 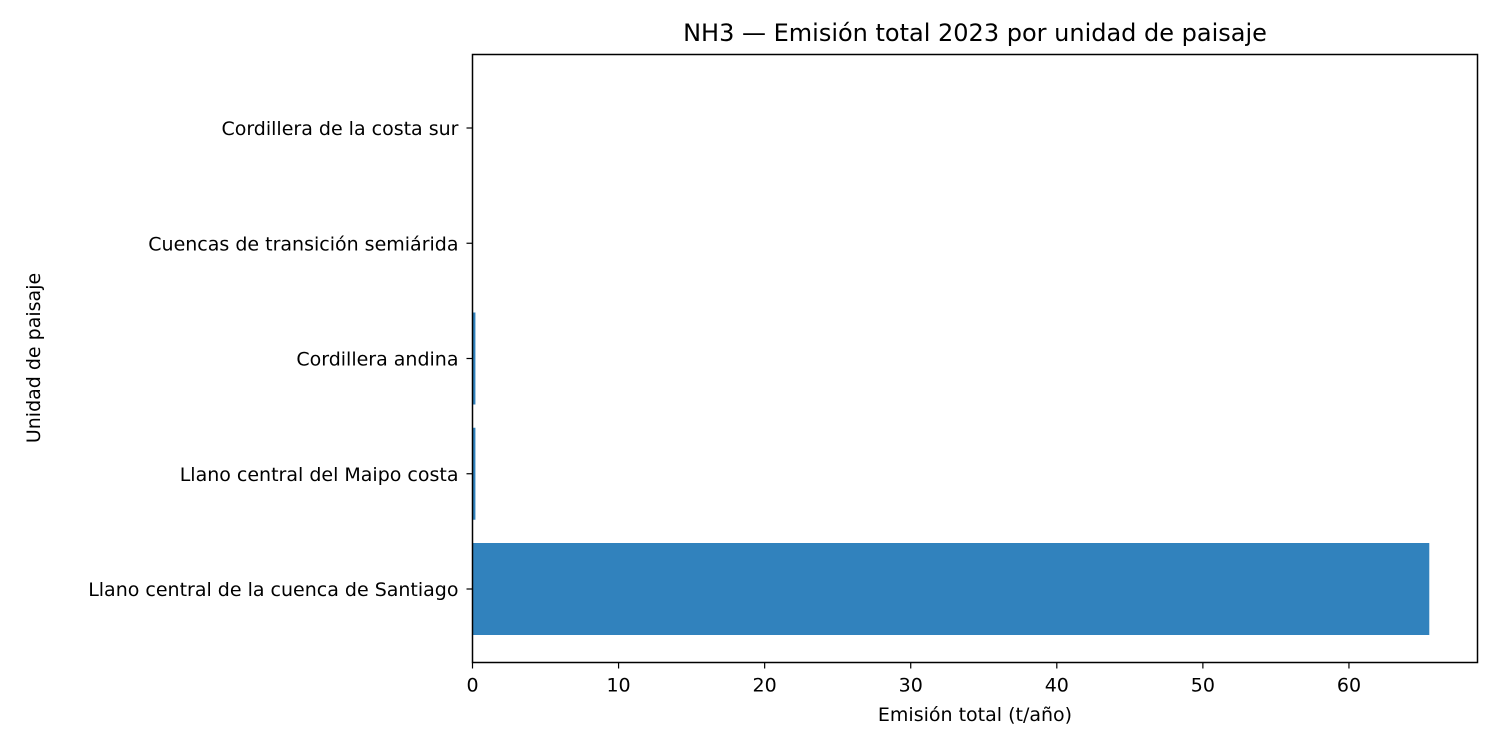 I want to click on x-axis: 0 10 20 30 40 50 60, so click(x=913, y=679).